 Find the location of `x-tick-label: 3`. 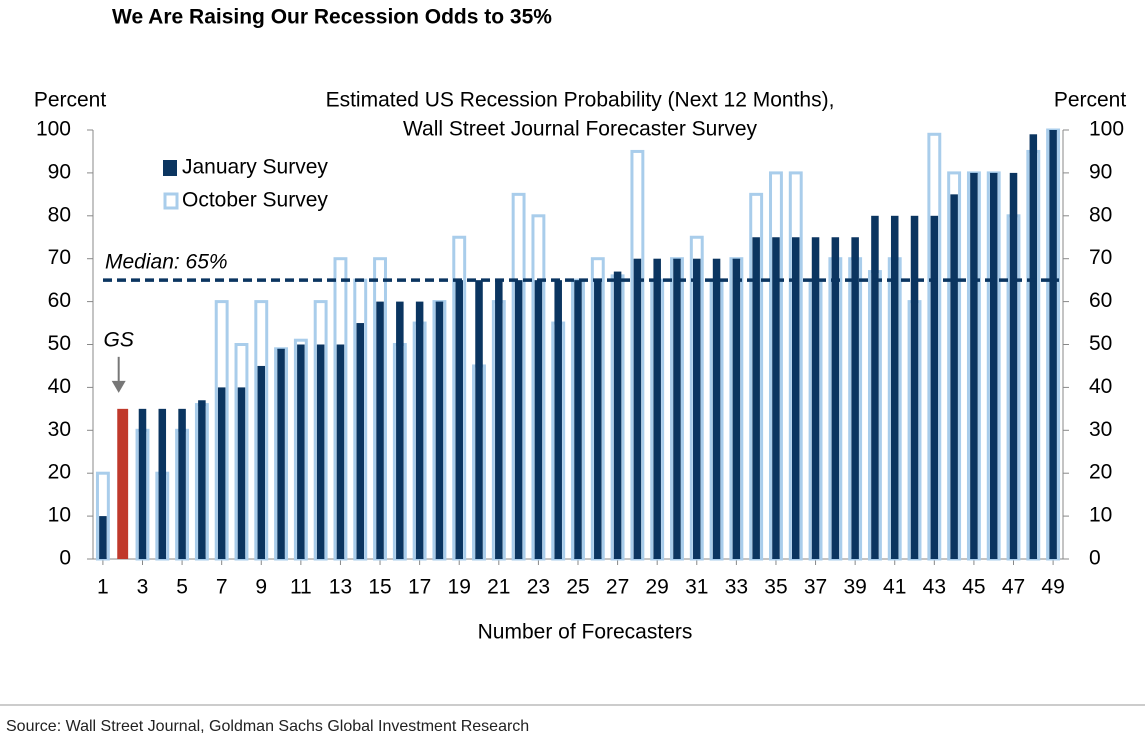

x-tick-label: 3 is located at coordinates (143, 587).